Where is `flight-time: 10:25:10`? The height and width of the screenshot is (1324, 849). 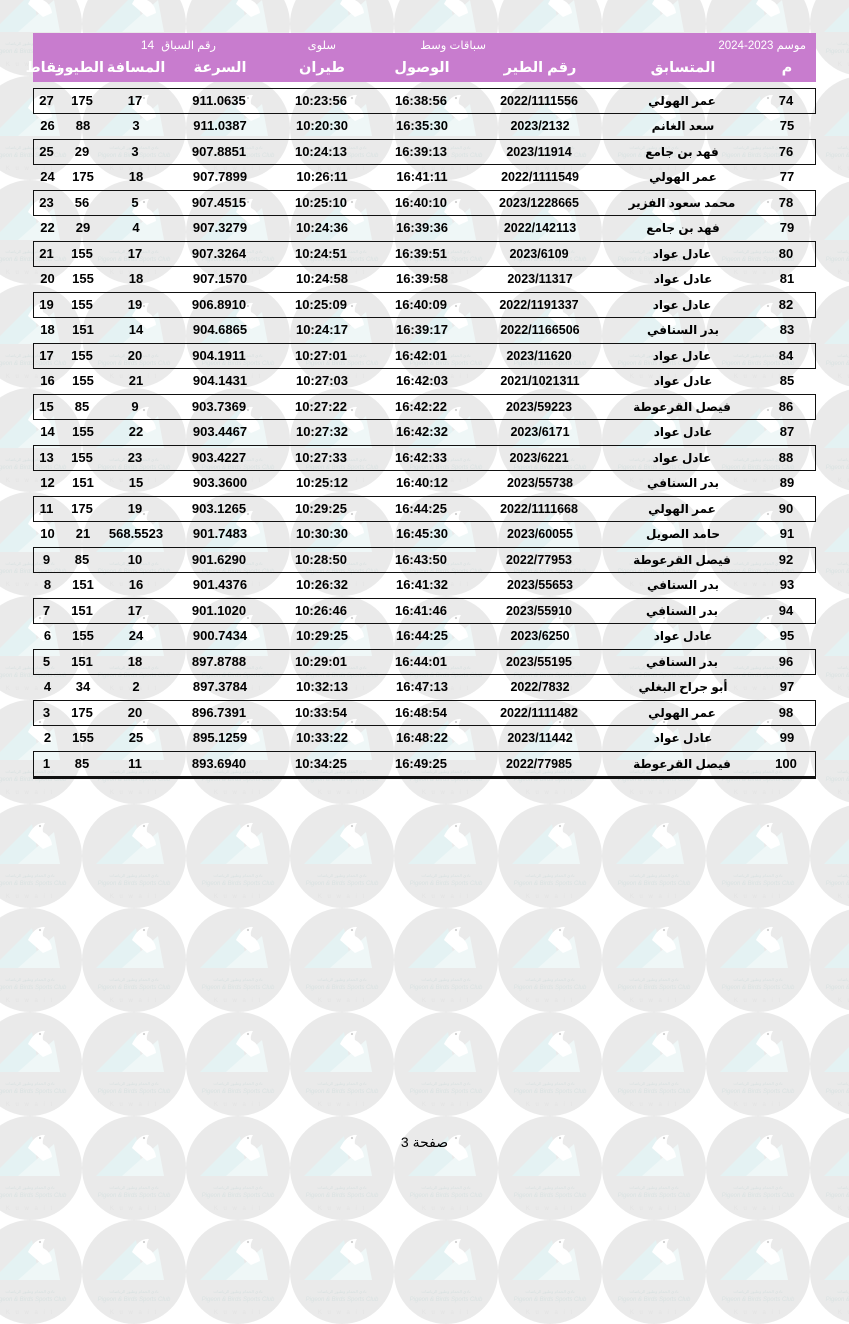 flight-time: 10:25:10 is located at coordinates (321, 202).